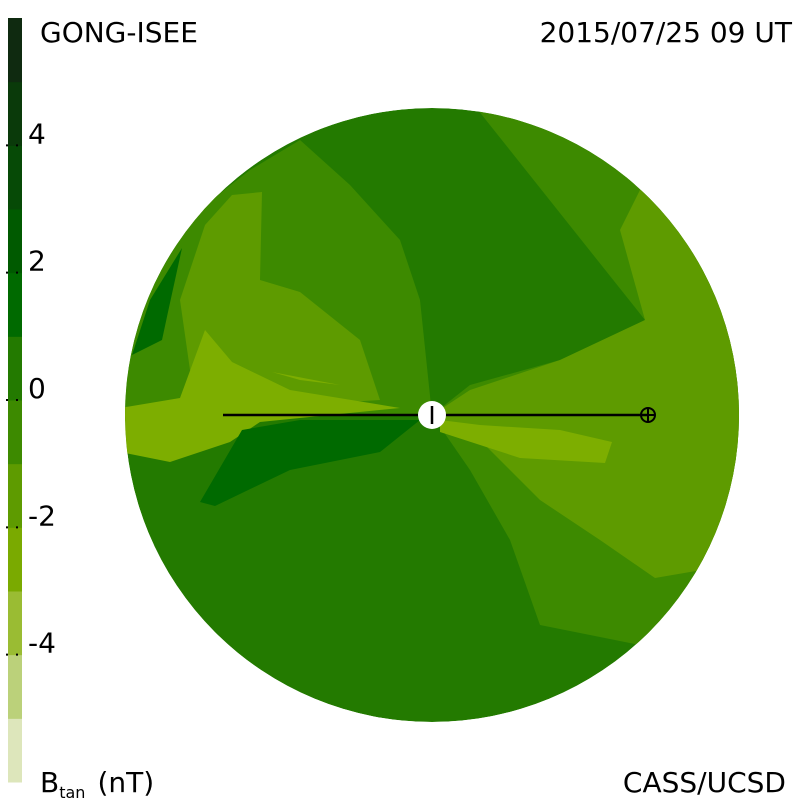 The image size is (800, 804). Describe the element at coordinates (666, 32) in the screenshot. I see `timestamp: 2015/07/25 09 UT` at that location.